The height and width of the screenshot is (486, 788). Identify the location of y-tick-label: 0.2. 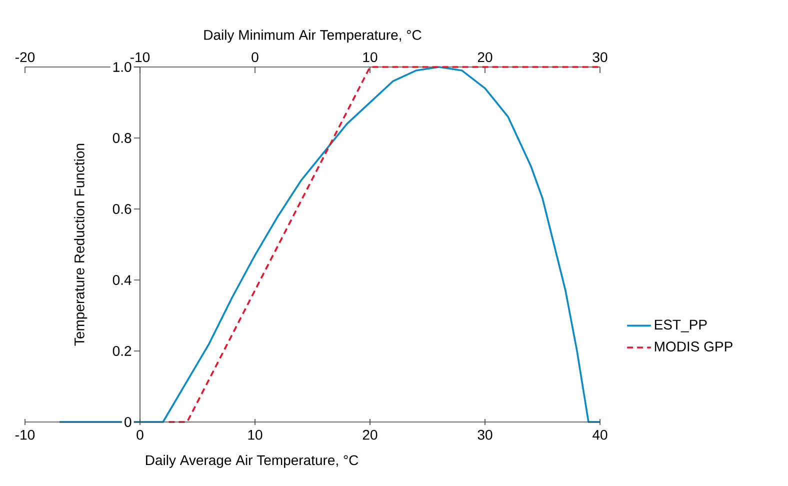
(122, 351).